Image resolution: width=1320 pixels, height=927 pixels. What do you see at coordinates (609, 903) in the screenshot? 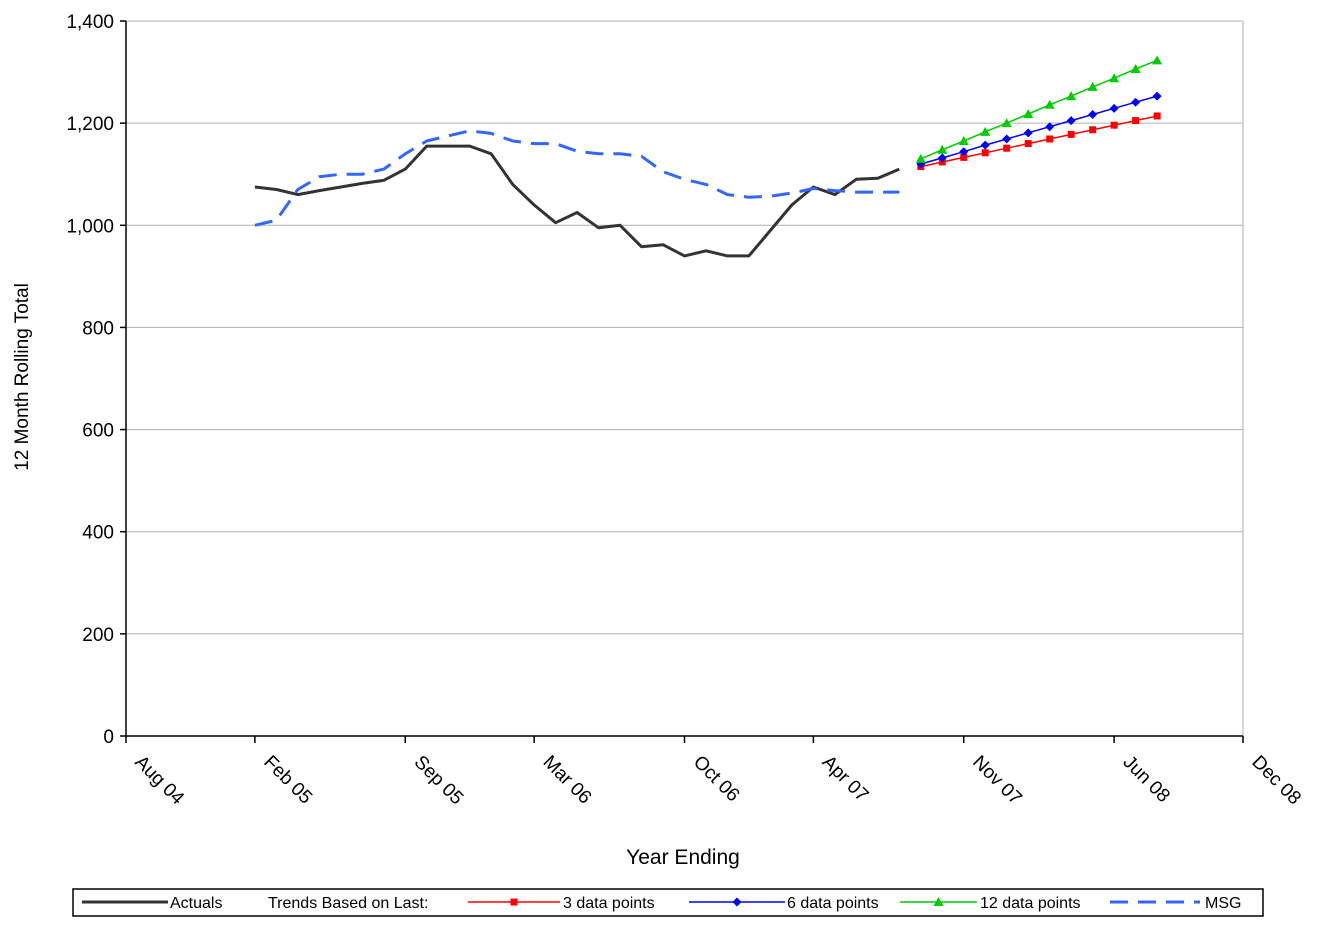
I see `legend-label: 3 data points` at bounding box center [609, 903].